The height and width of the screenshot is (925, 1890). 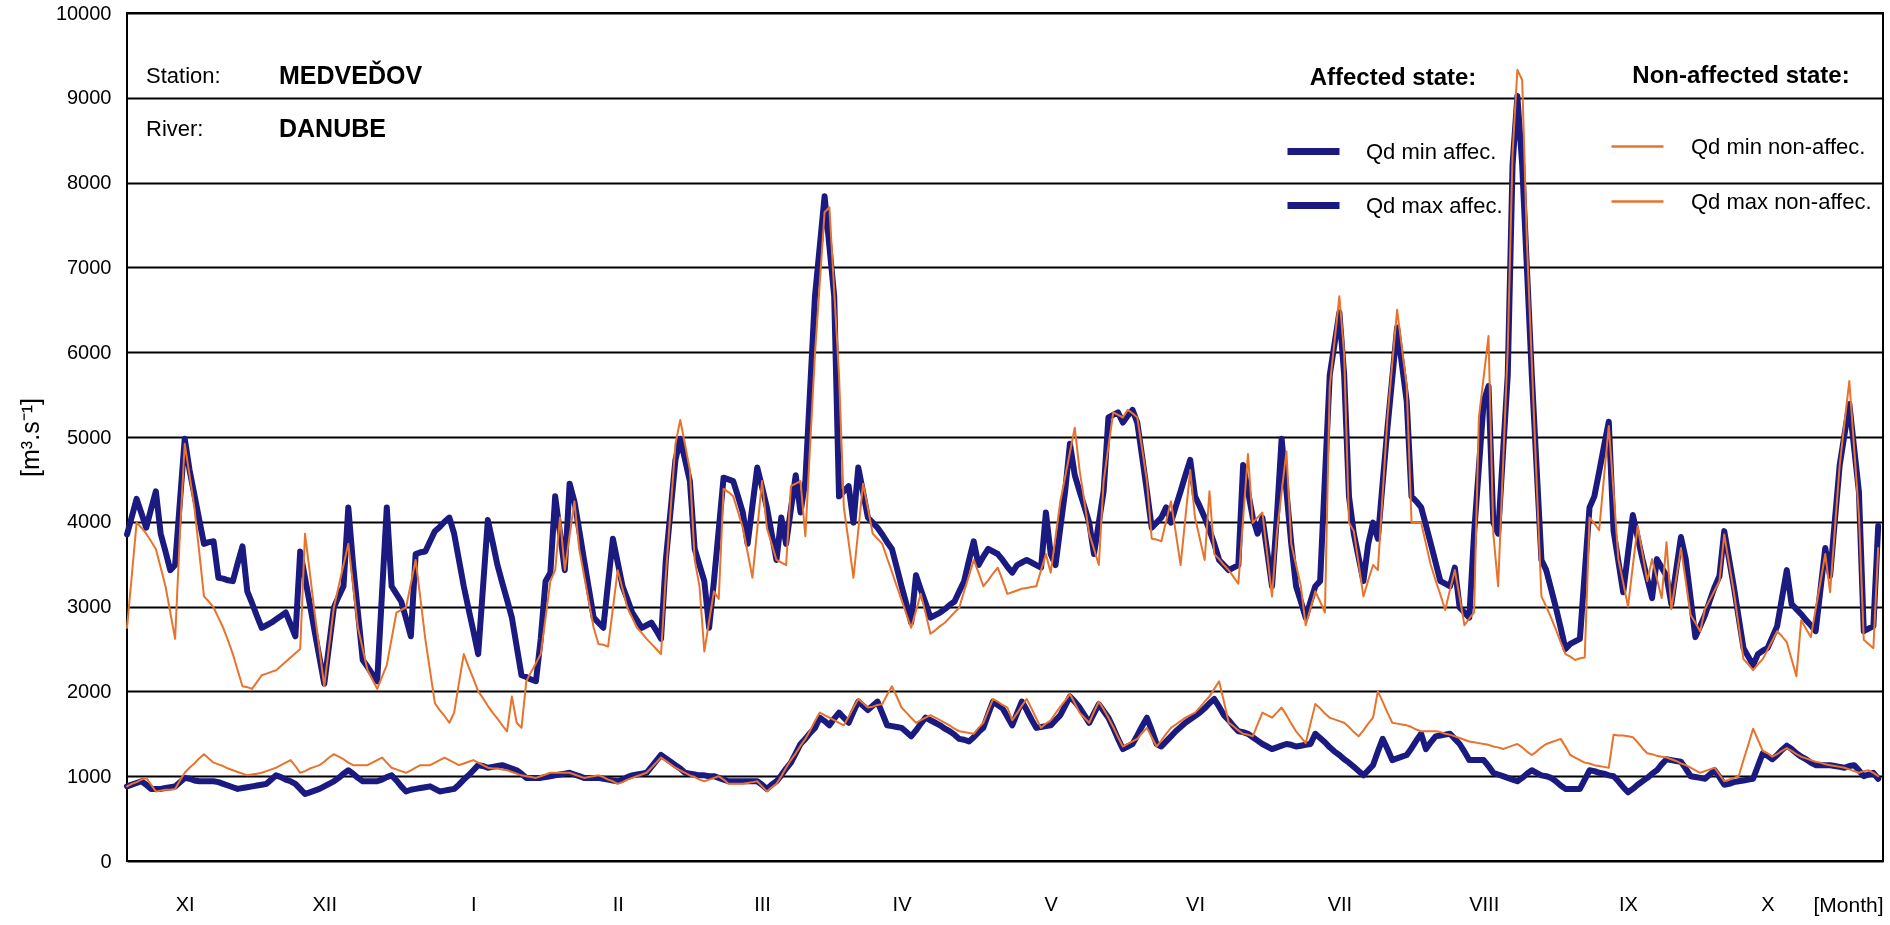 What do you see at coordinates (89, 606) in the screenshot?
I see `y-tick-label: 3000` at bounding box center [89, 606].